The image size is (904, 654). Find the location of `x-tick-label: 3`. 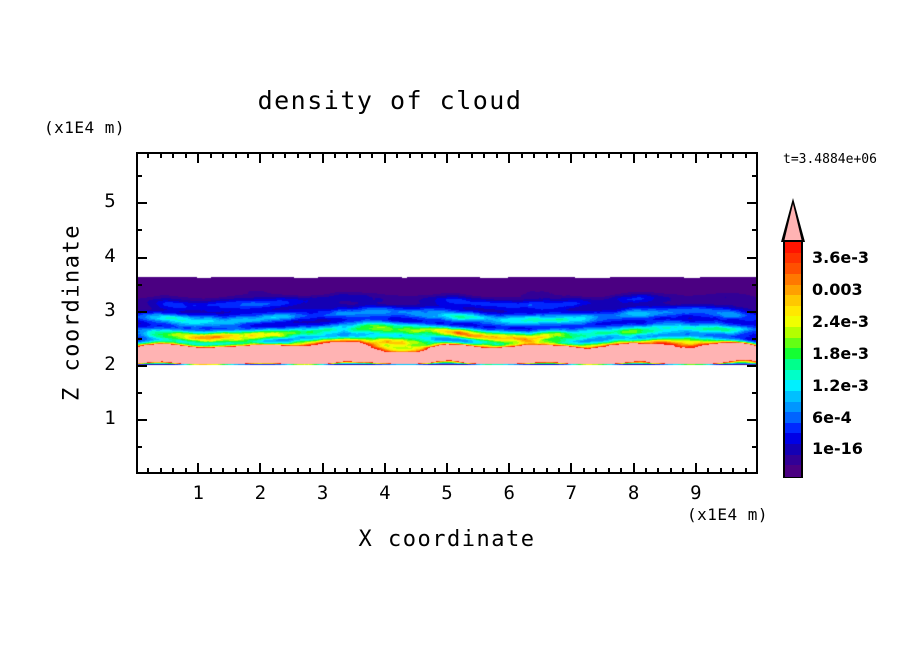

x-tick-label: 3 is located at coordinates (322, 493).